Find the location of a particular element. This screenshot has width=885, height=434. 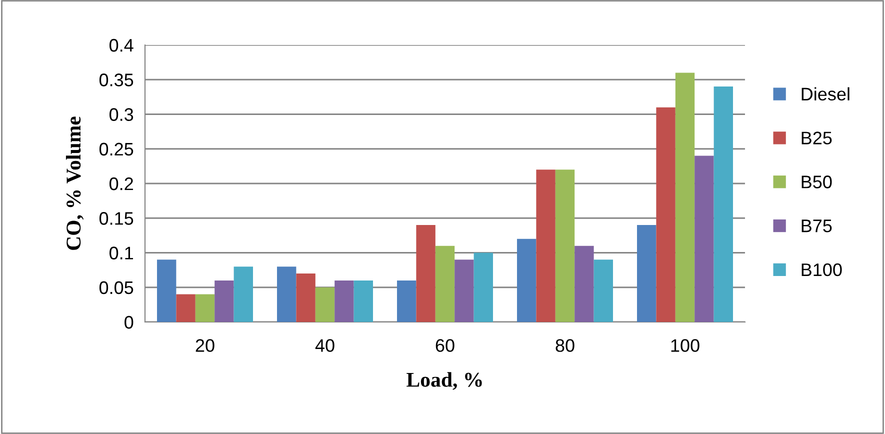

y-tick-label: 0.2 is located at coordinates (121, 183).